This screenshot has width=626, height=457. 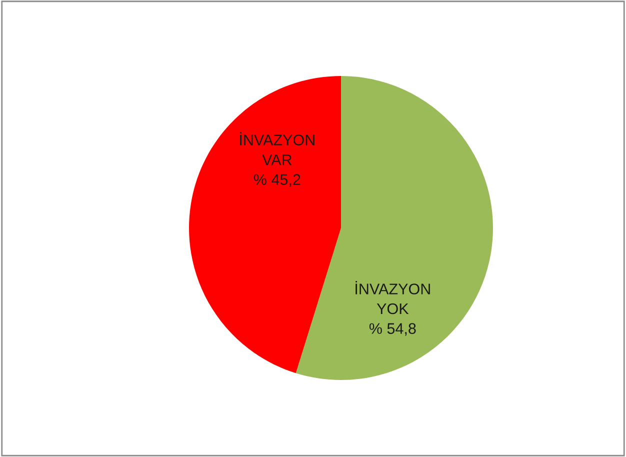 I want to click on slice-label: İNVAZYON VAR, so click(x=277, y=149).